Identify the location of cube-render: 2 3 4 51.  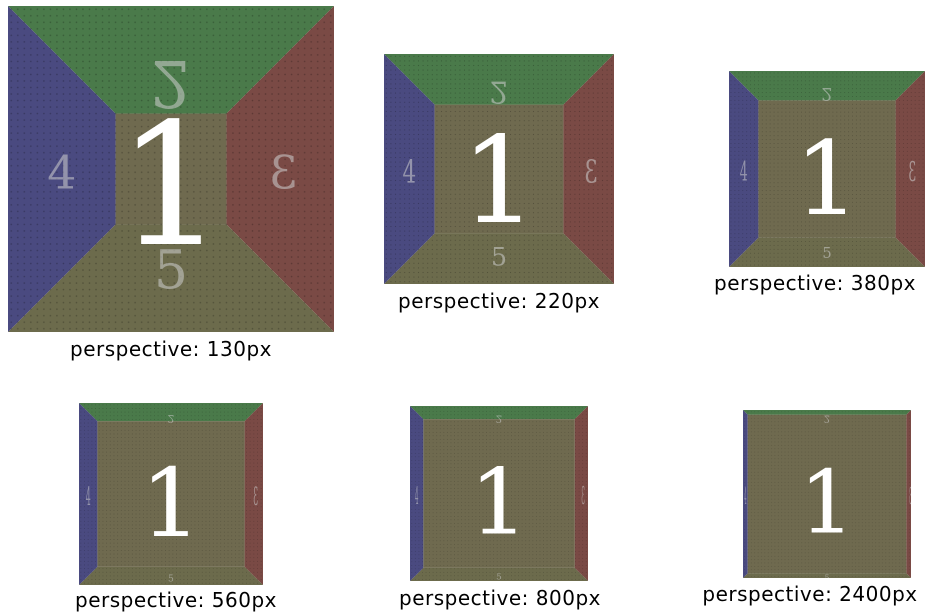
(499, 169).